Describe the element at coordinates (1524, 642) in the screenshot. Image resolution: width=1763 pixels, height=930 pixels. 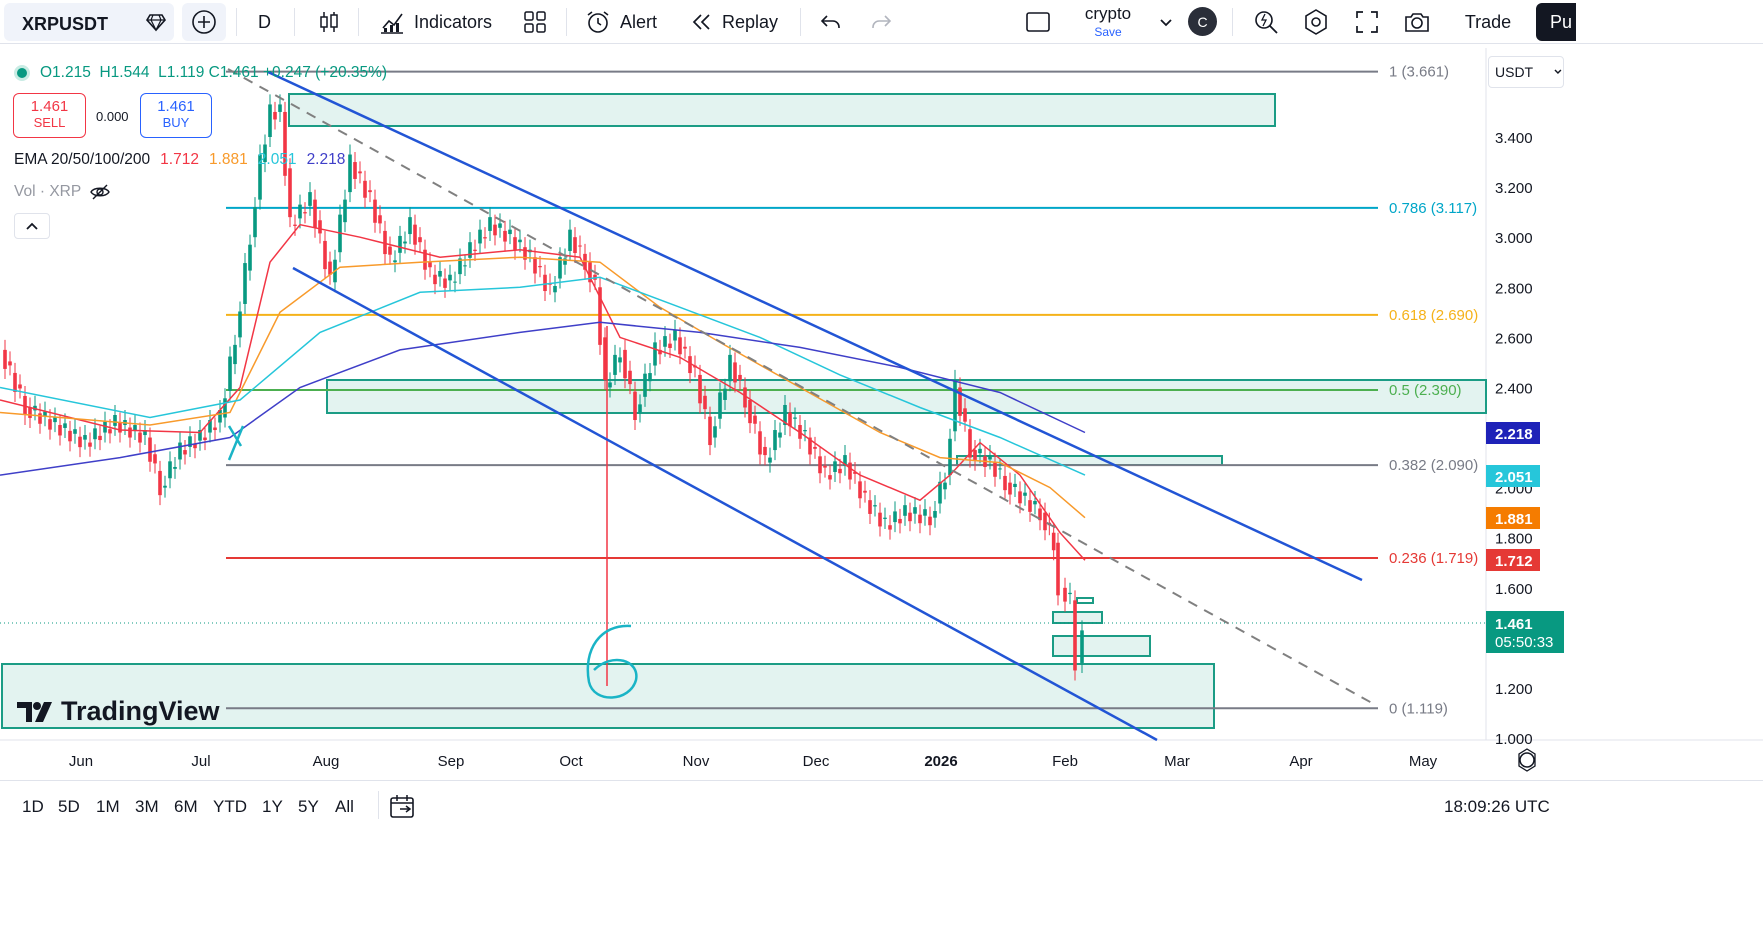
I see `bar-countdown: 05:50:33` at that location.